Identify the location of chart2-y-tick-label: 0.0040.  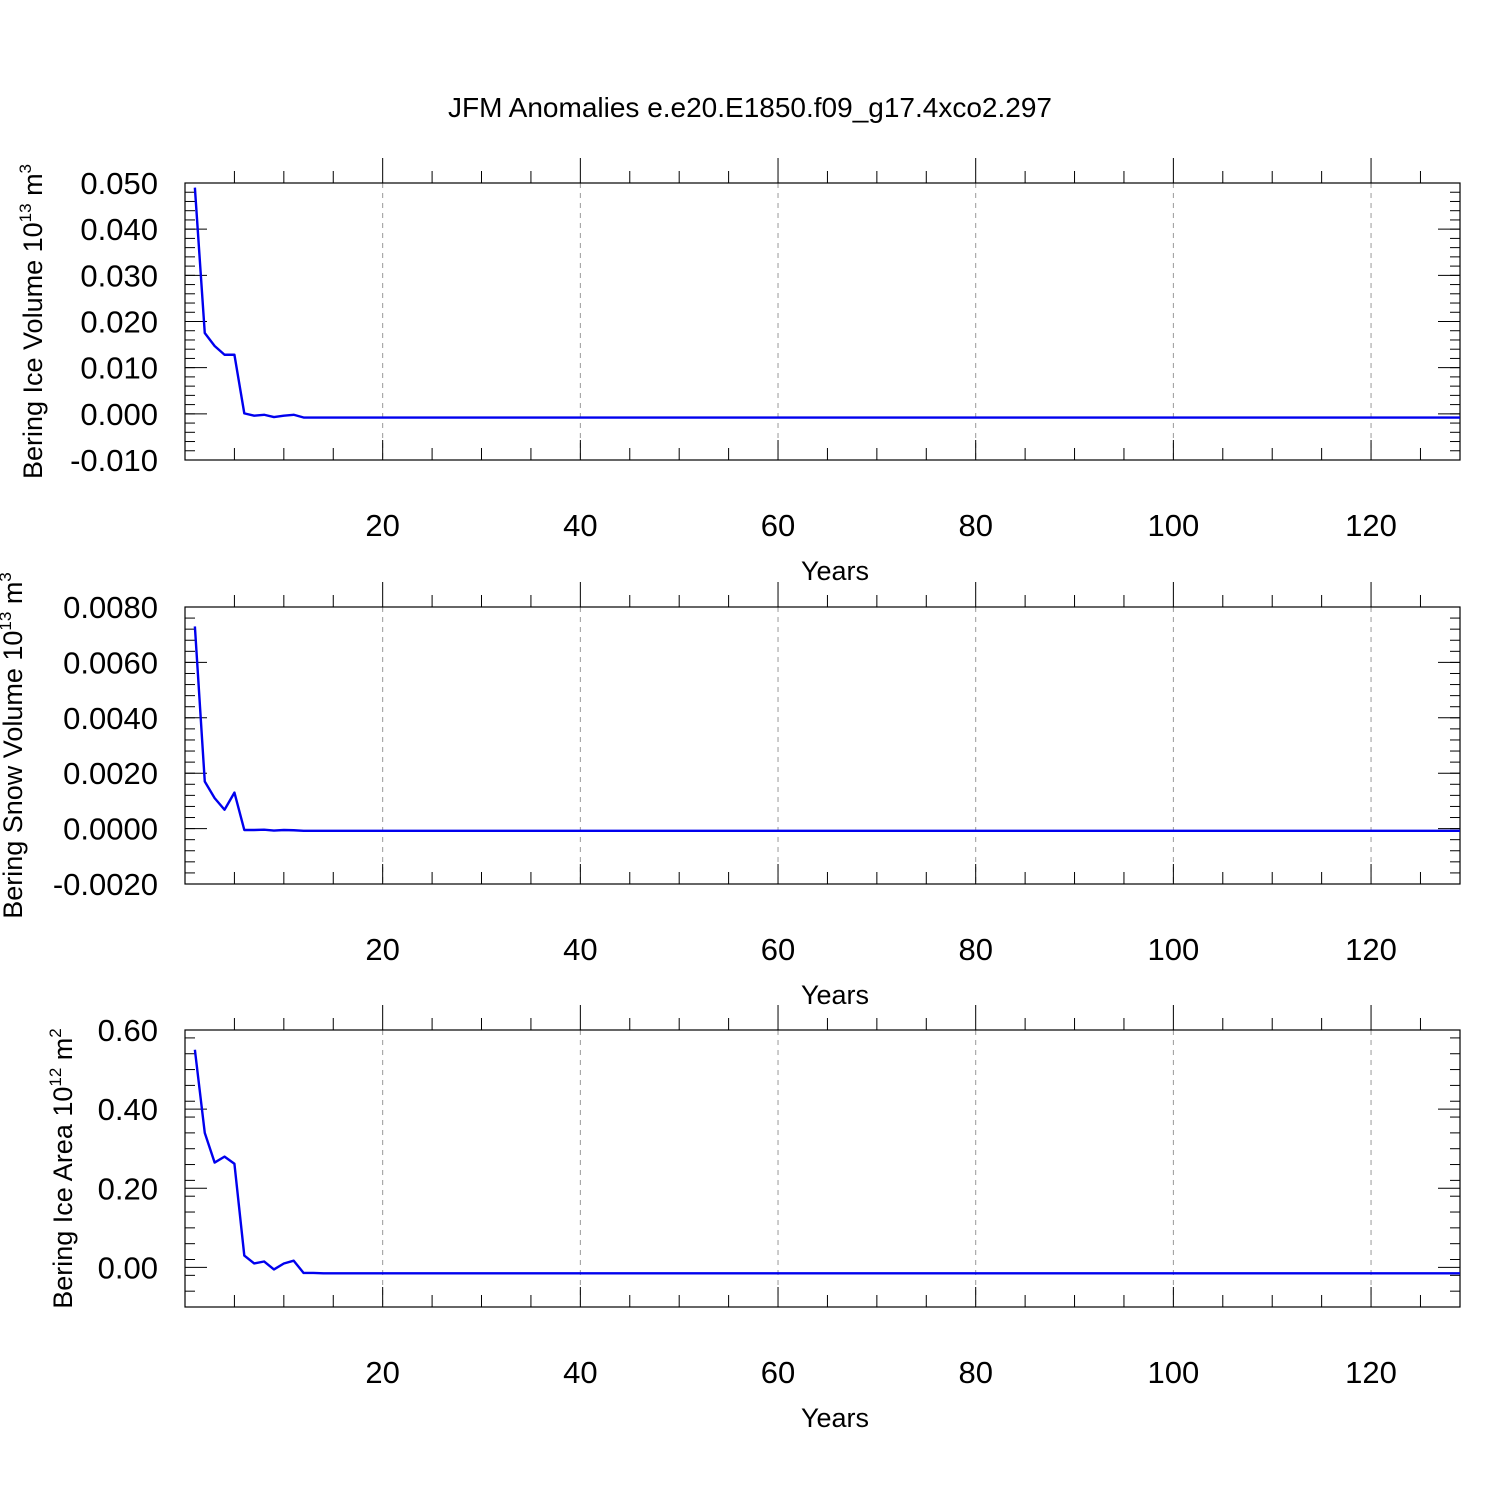
(110, 718).